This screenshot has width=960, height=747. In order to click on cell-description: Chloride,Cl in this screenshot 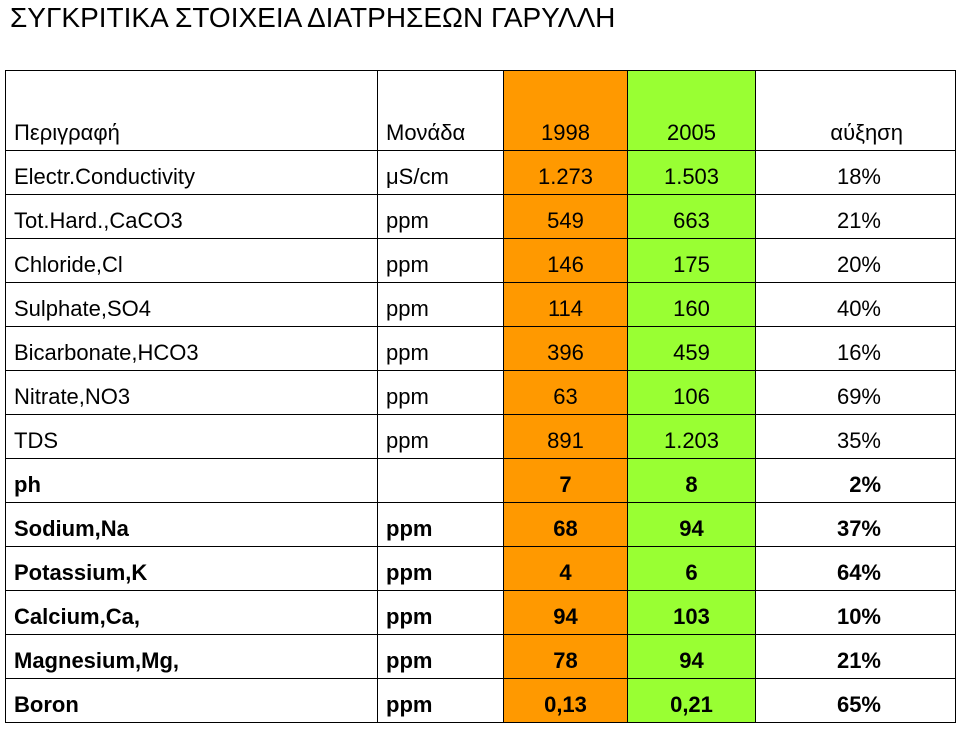, I will do `click(191, 260)`.